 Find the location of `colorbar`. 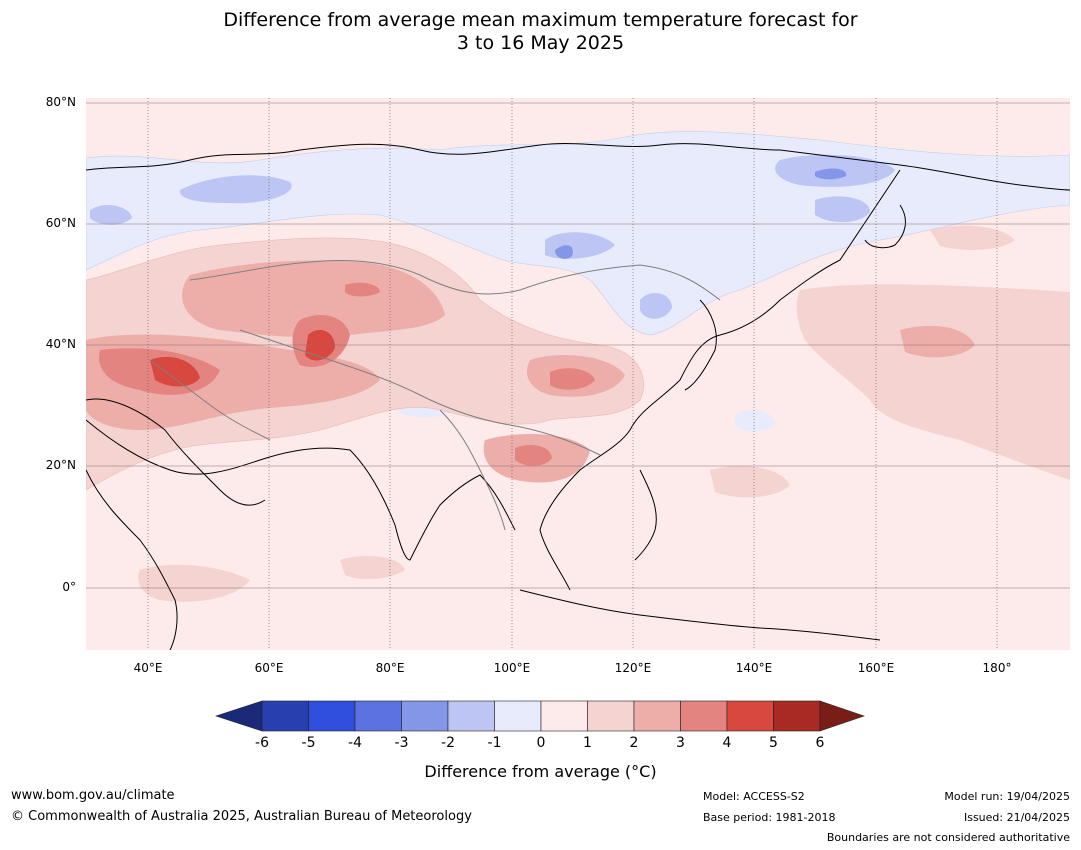

colorbar is located at coordinates (540, 716).